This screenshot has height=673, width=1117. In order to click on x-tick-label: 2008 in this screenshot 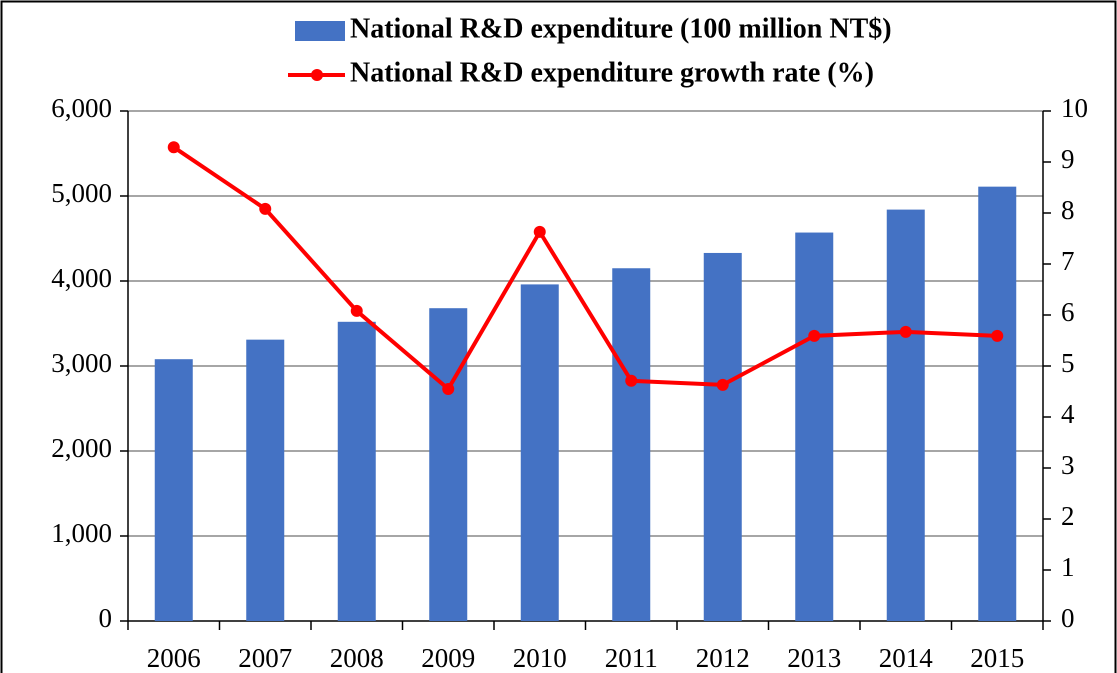, I will do `click(357, 658)`.